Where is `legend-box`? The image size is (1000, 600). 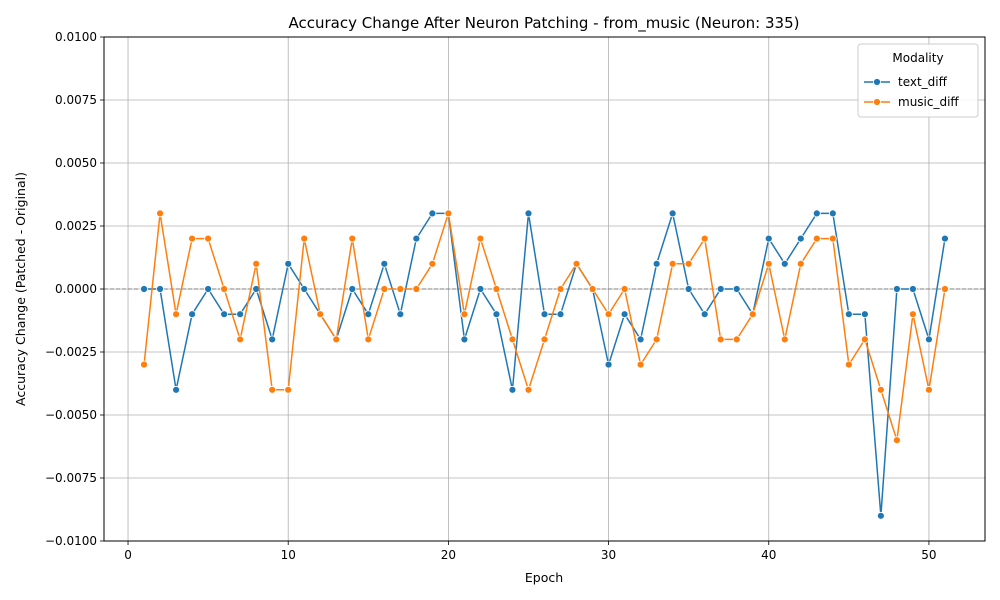
legend-box is located at coordinates (918, 80).